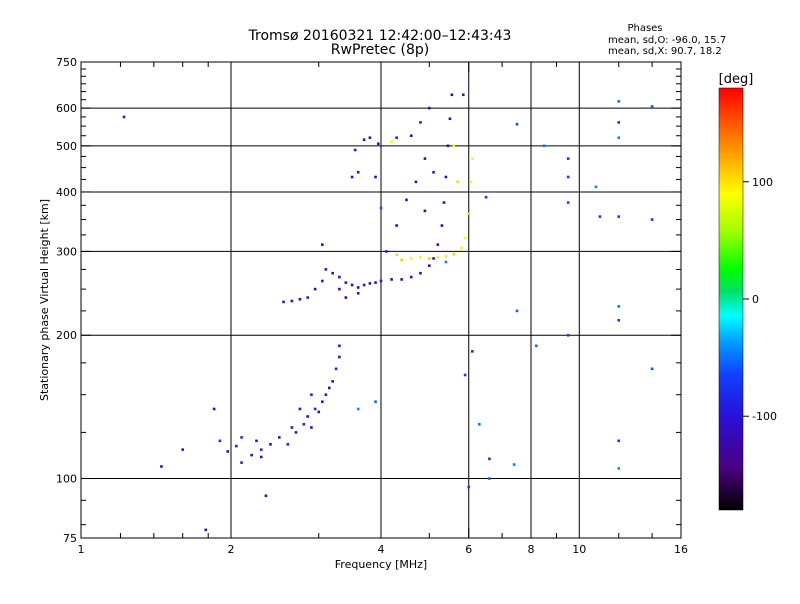  I want to click on colorbar-tick-label: 100, so click(762, 182).